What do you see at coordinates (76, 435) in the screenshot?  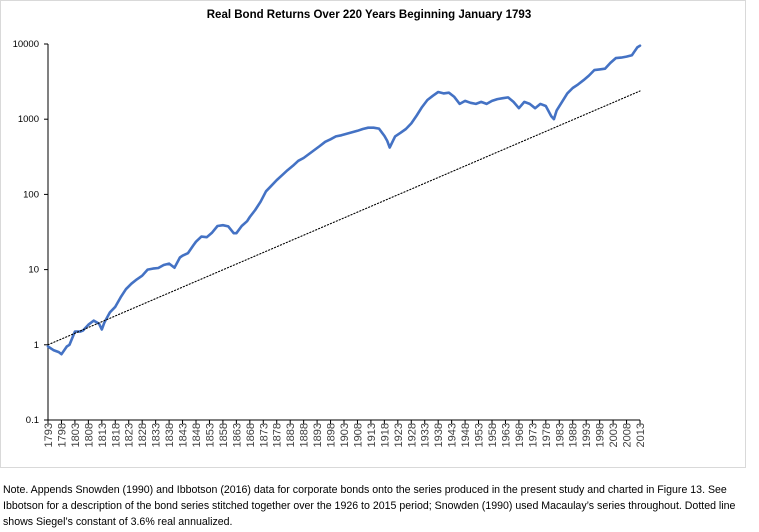 I see `x-tick-label: 1803` at bounding box center [76, 435].